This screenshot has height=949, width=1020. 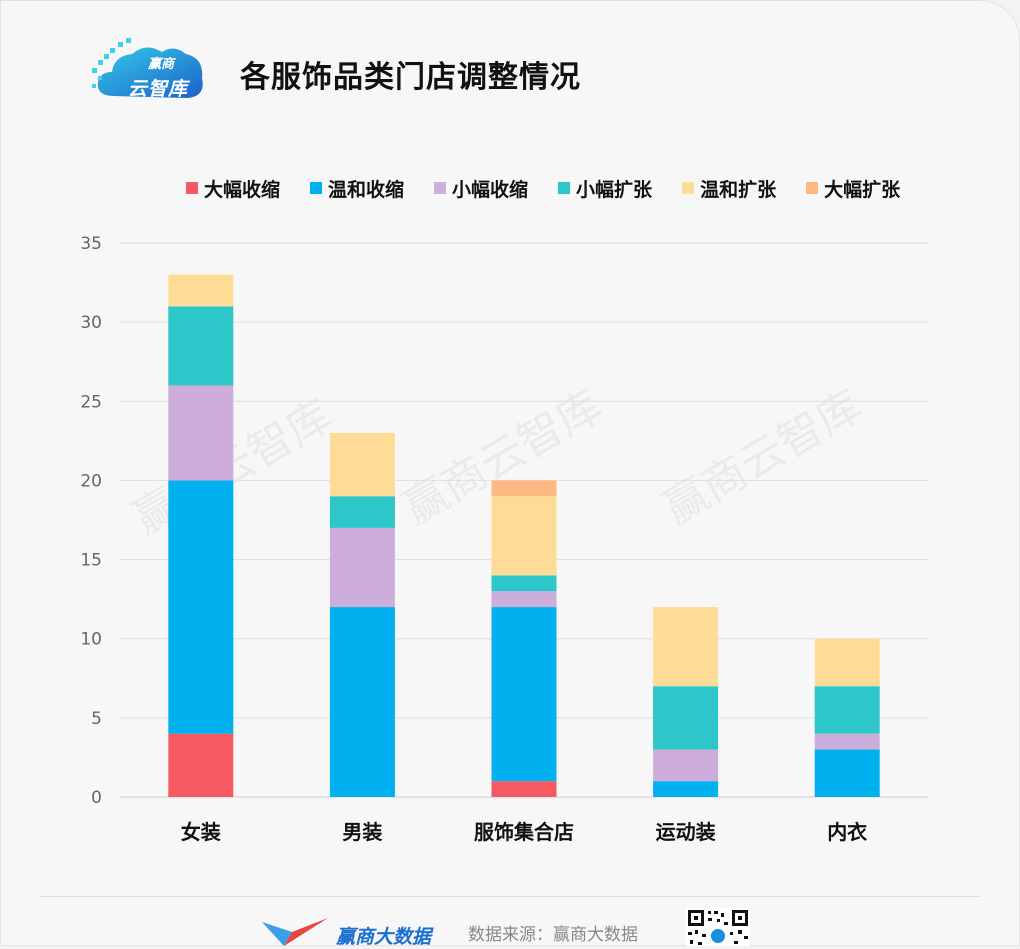 What do you see at coordinates (384, 937) in the screenshot?
I see `footer-brand: 赢商大数据` at bounding box center [384, 937].